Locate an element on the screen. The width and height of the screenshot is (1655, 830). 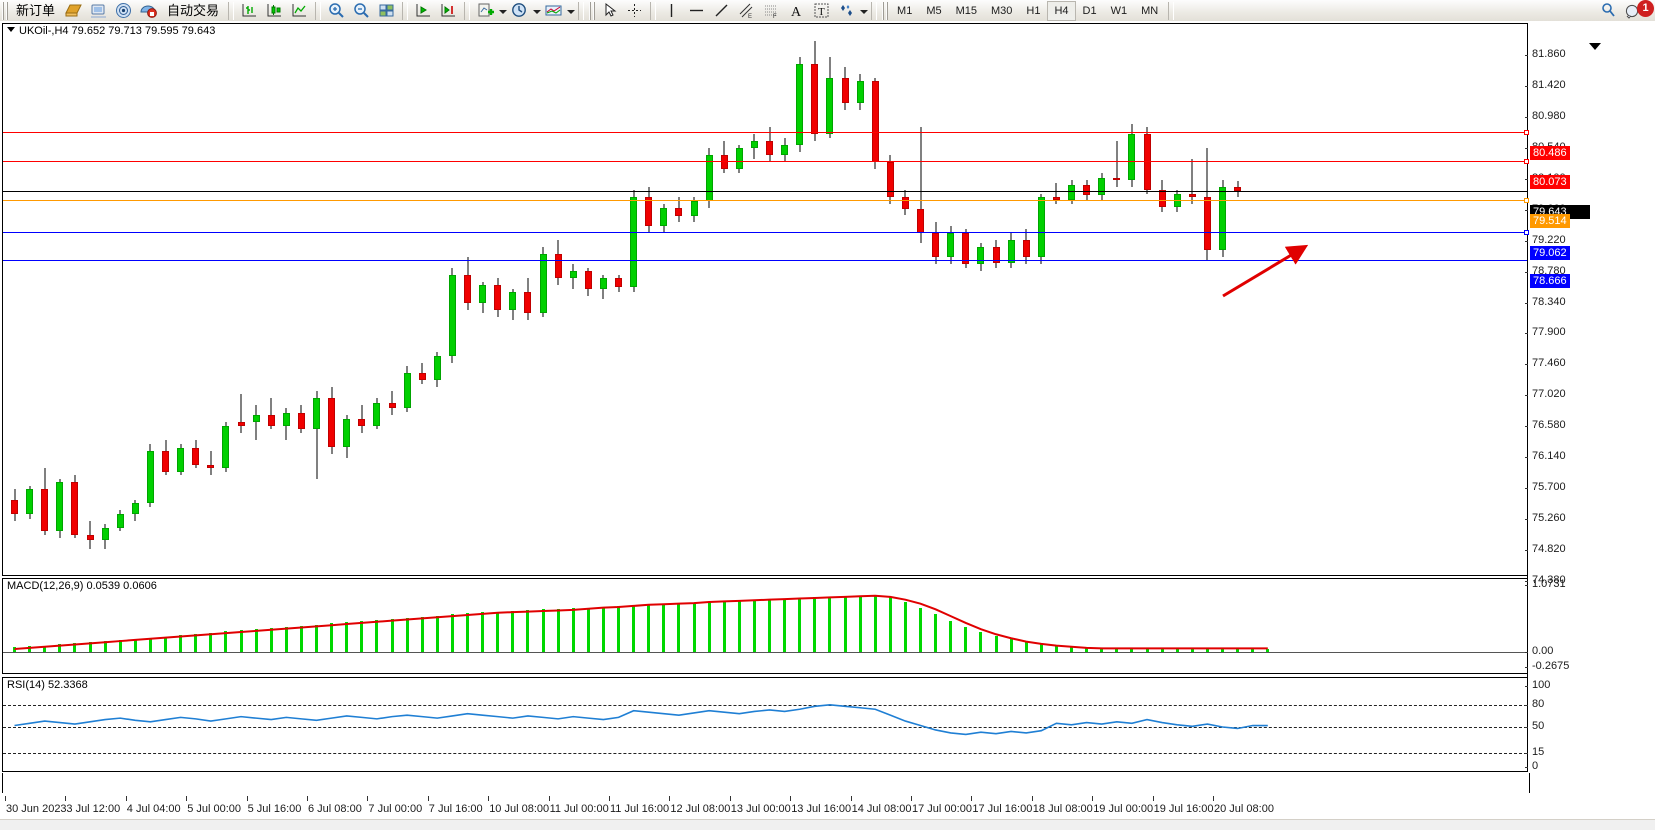
fibonacci-icon: F is located at coordinates (771, 11).